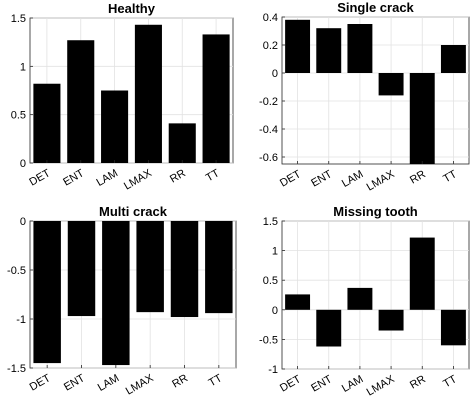  What do you see at coordinates (133, 211) in the screenshot?
I see `chart-title: Multi crack` at bounding box center [133, 211].